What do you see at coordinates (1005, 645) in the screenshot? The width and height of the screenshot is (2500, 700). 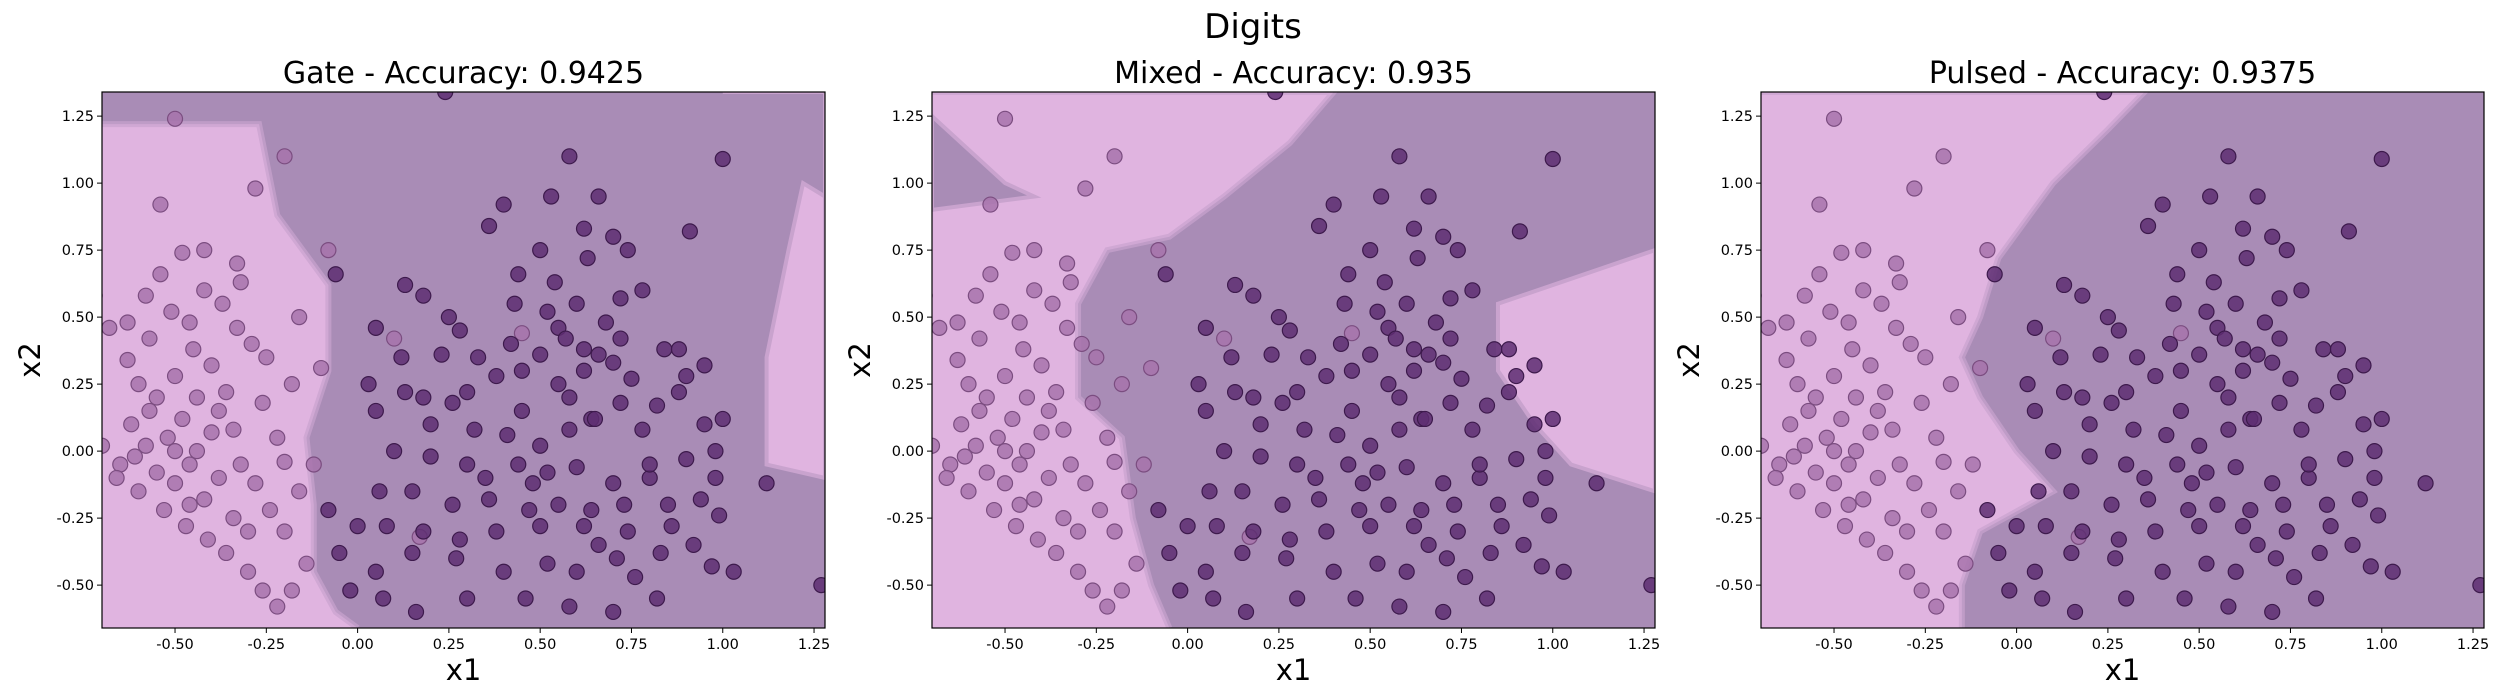 I see `x-tick-label: -0.50` at bounding box center [1005, 645].